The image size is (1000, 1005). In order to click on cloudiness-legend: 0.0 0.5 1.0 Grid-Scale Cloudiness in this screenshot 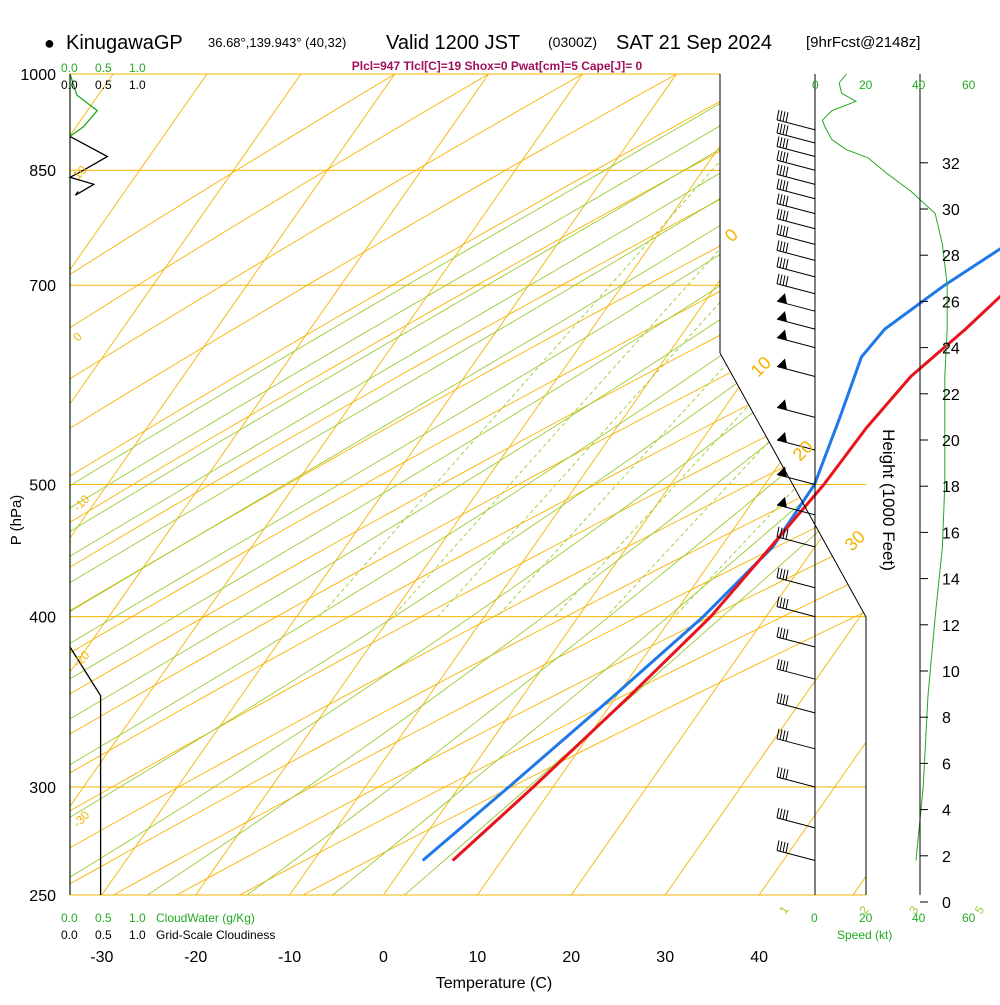, I will do `click(168, 935)`.